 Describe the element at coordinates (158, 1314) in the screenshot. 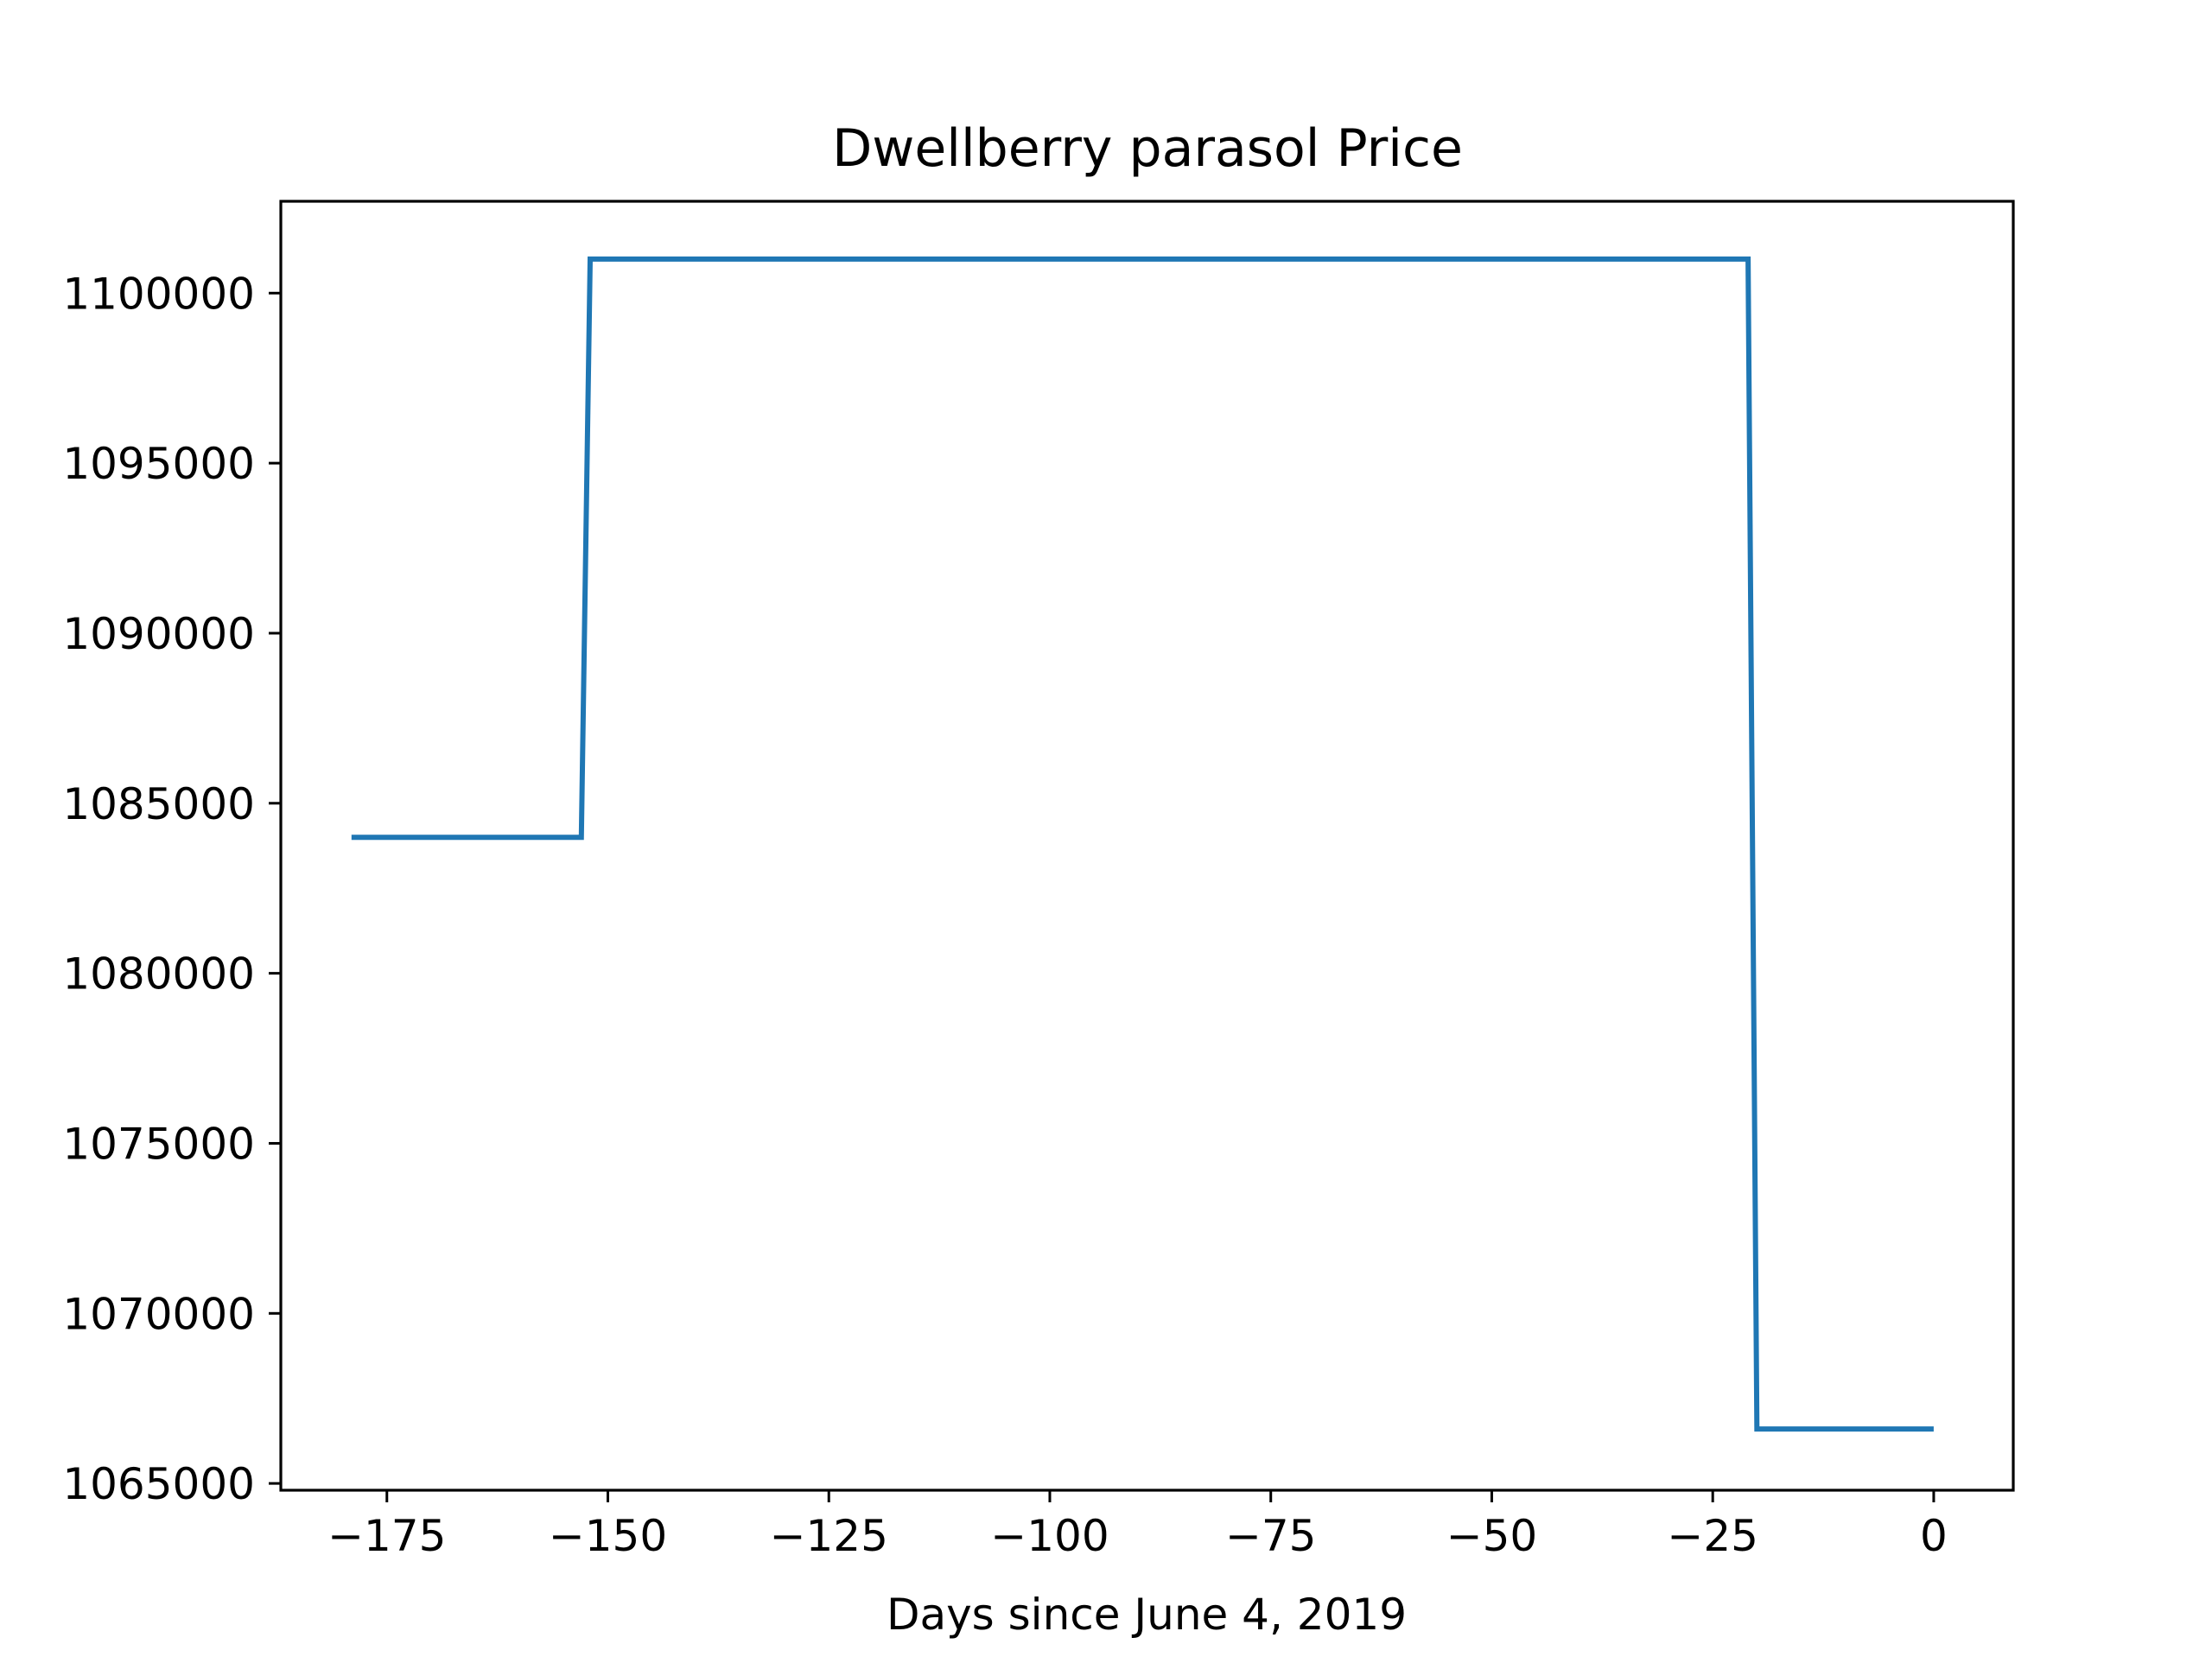

I see `y-tick-label: 1070000` at that location.